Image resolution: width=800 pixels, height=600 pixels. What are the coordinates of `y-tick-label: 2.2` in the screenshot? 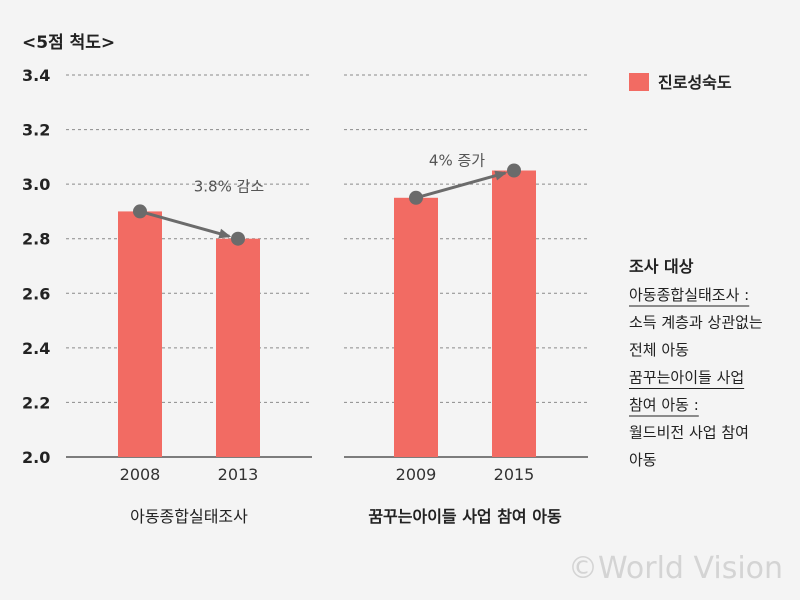 It's located at (36, 402).